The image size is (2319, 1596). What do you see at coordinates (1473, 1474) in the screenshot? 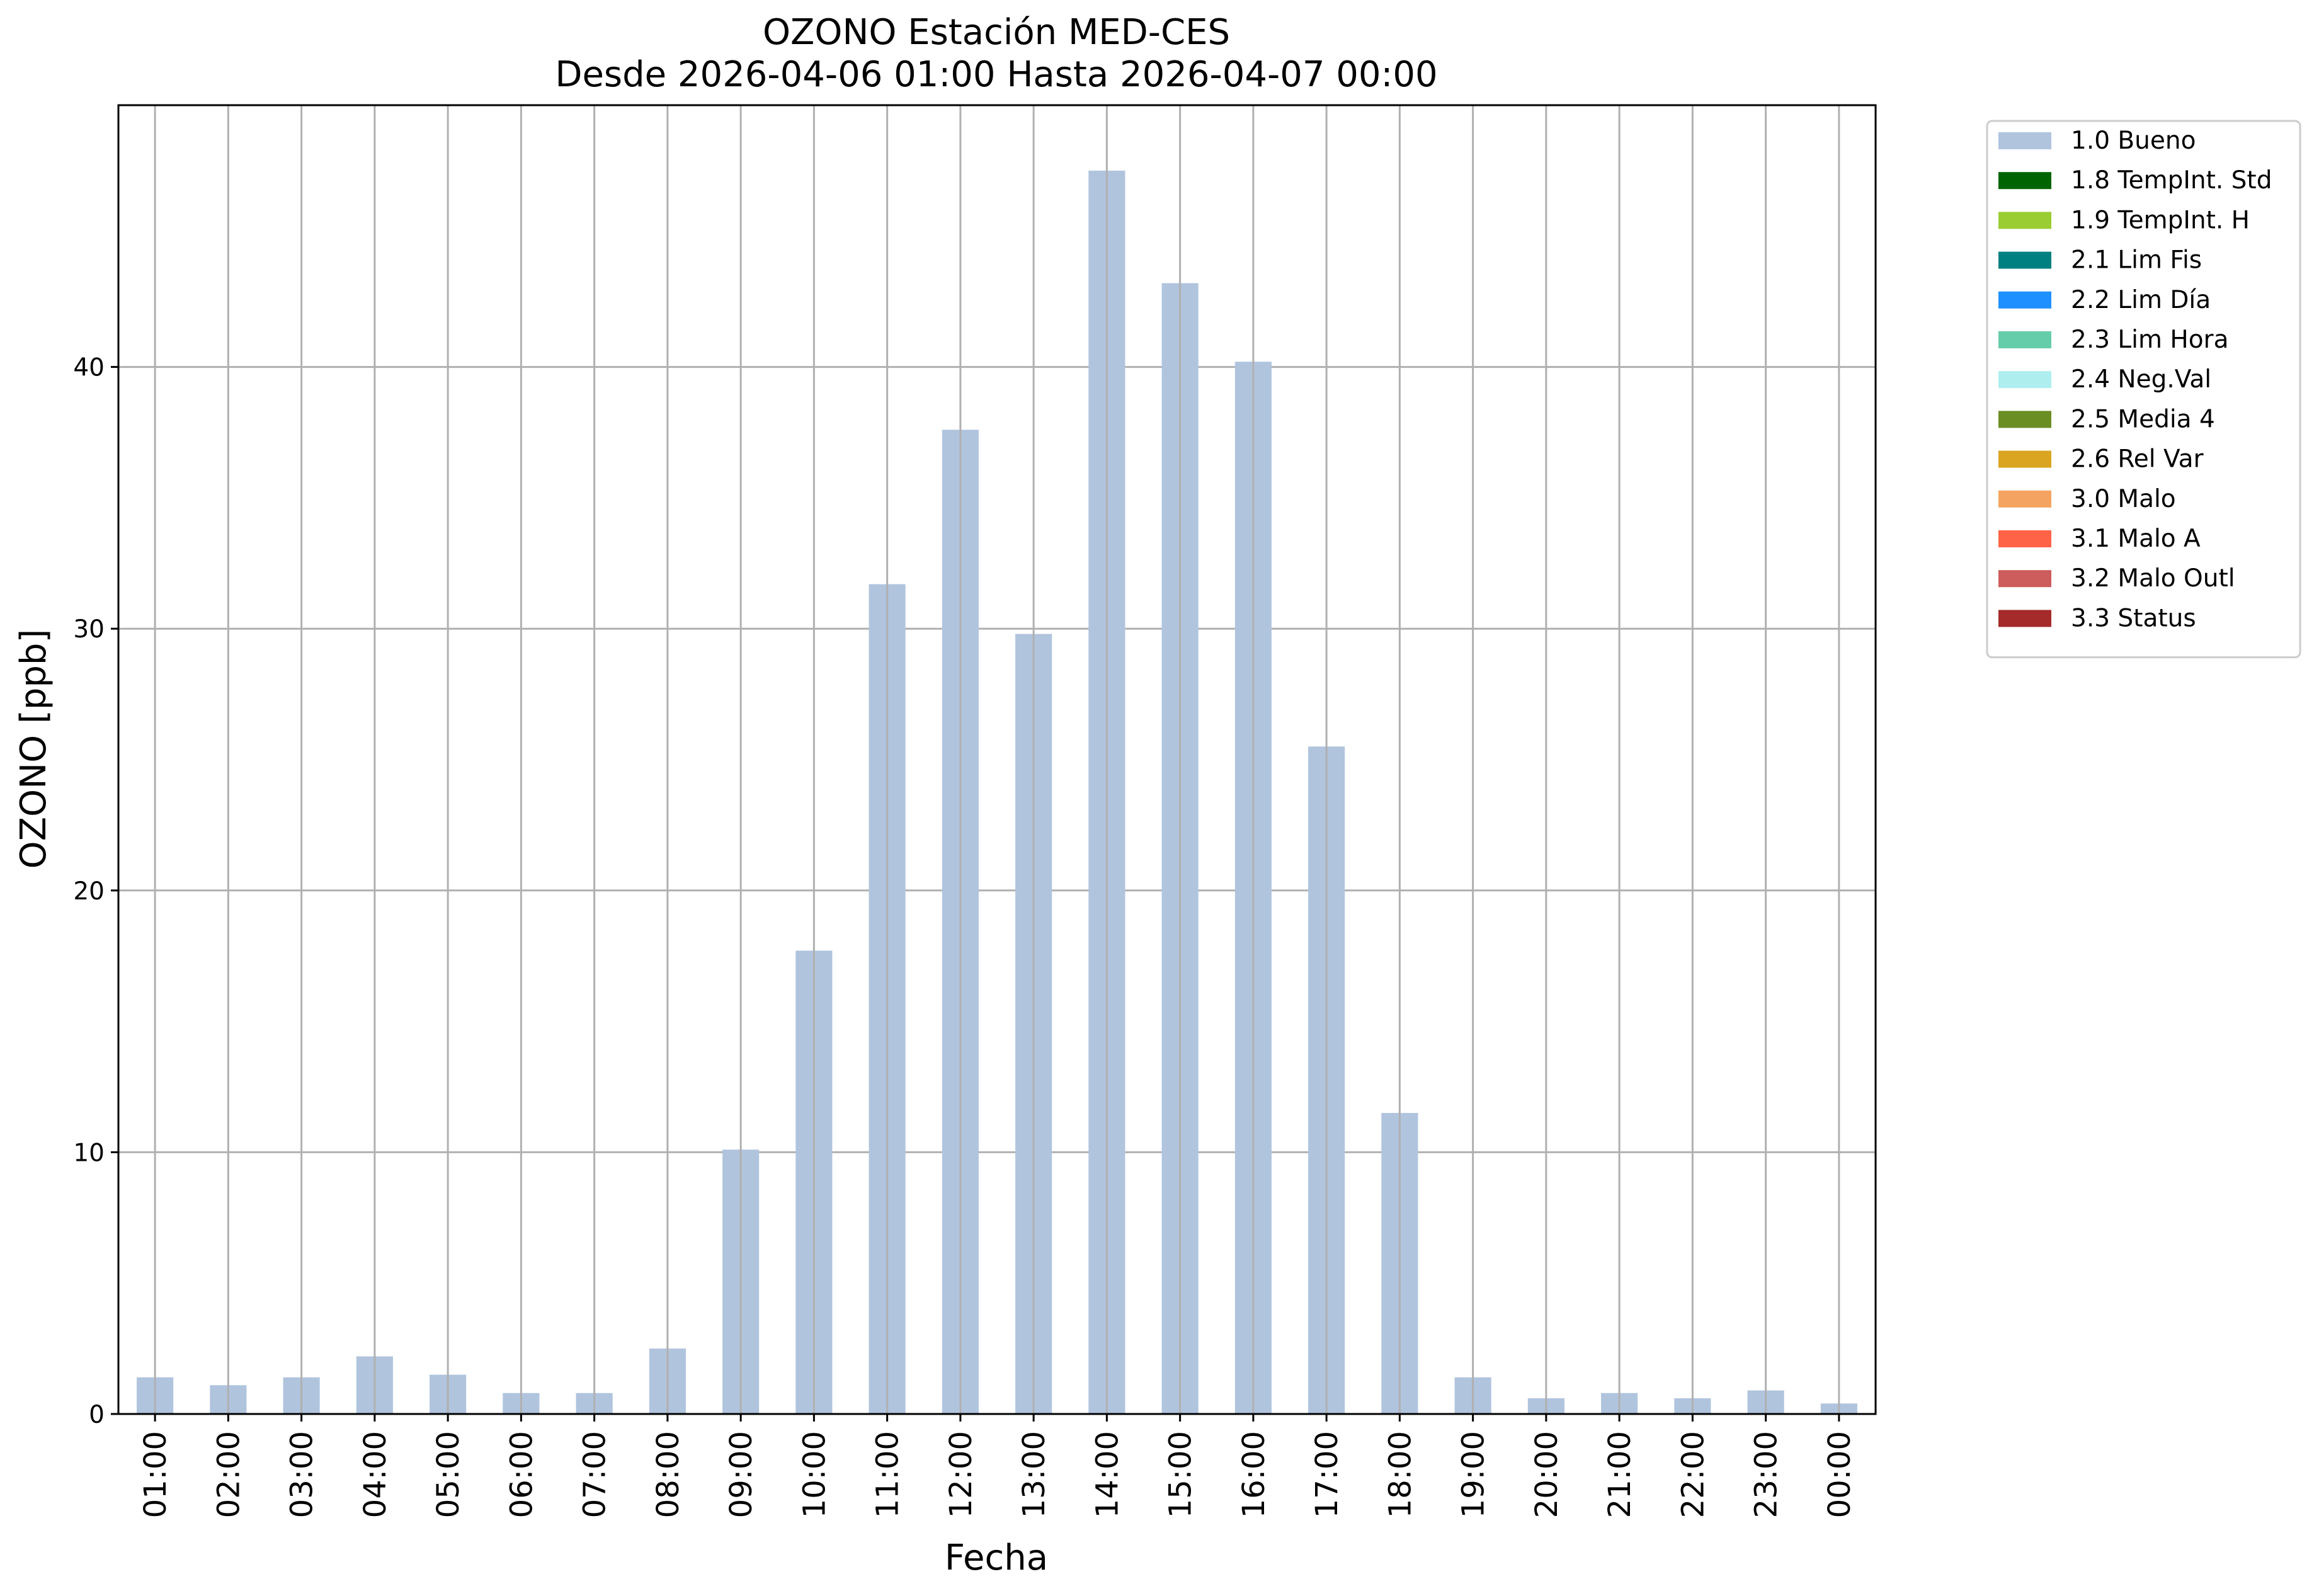
I see `x-tick-label: 19:00` at bounding box center [1473, 1474].